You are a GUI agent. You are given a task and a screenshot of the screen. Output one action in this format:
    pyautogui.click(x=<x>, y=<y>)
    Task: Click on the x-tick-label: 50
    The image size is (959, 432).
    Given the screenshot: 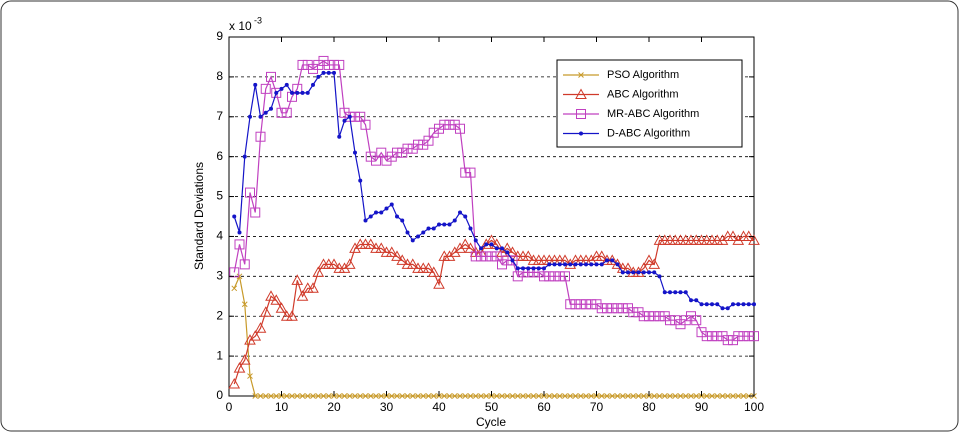 What is the action you would take?
    pyautogui.click(x=492, y=407)
    